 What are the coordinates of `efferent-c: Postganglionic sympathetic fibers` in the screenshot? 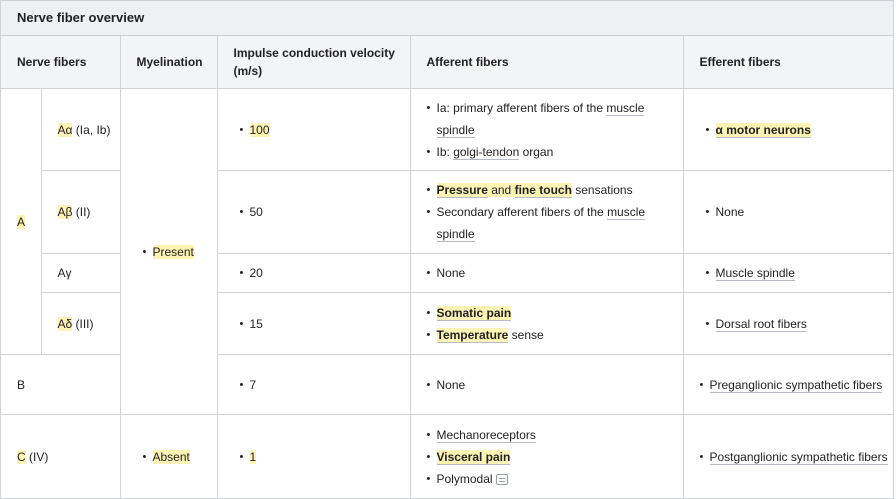 It's located at (788, 456).